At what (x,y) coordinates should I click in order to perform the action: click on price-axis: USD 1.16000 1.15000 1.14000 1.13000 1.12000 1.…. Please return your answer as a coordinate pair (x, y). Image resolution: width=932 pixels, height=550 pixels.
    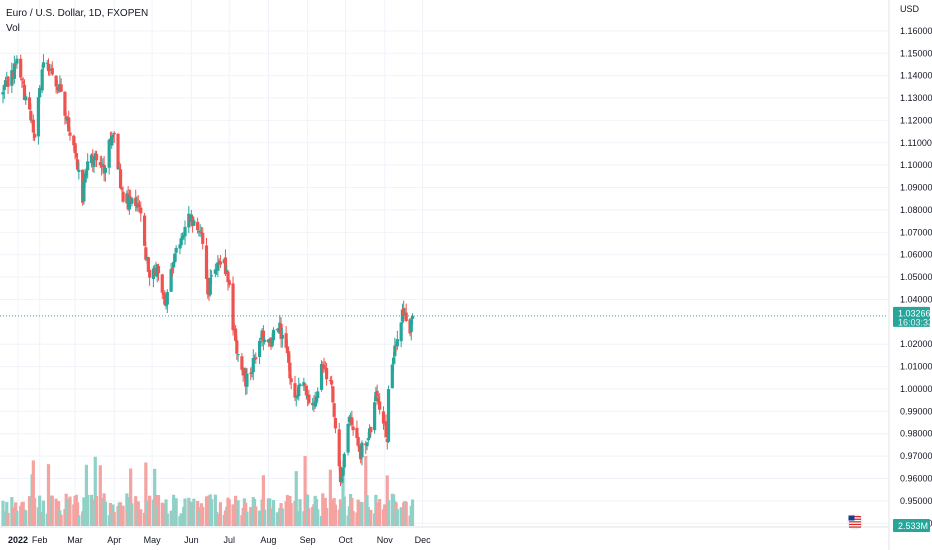
    Looking at the image, I should click on (910, 275).